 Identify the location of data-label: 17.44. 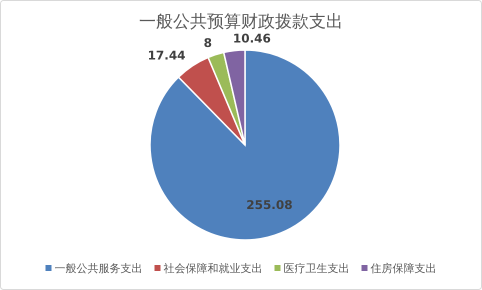
(167, 55).